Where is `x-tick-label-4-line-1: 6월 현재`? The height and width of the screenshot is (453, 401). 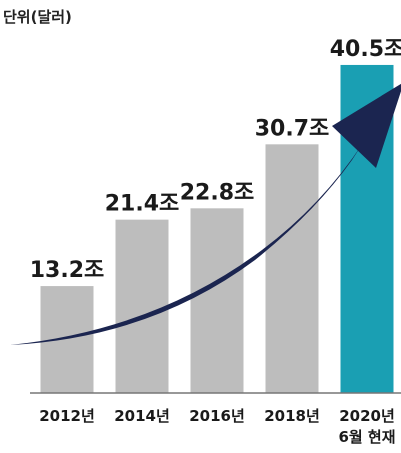 x-tick-label-4-line-1: 6월 현재 is located at coordinates (366, 437).